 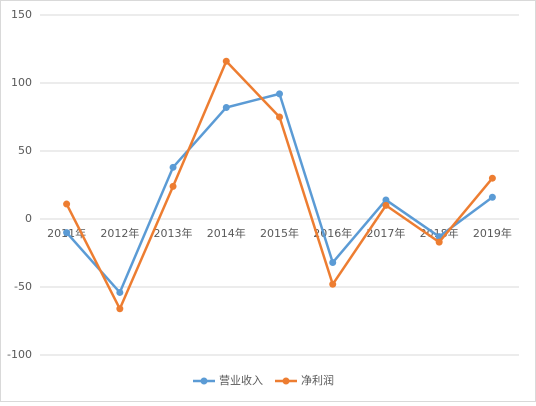 What do you see at coordinates (241, 380) in the screenshot?
I see `legend-label: 营业收入` at bounding box center [241, 380].